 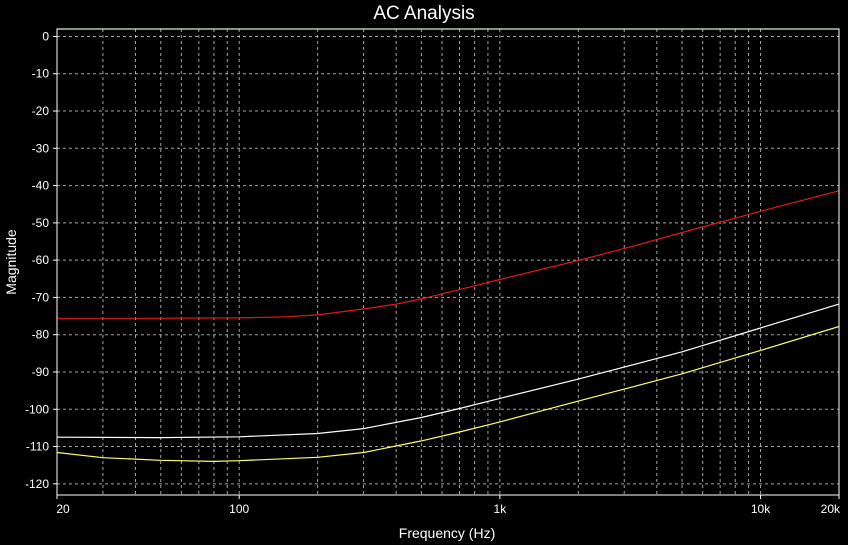 I want to click on y-tick-label: -20, so click(x=41, y=111).